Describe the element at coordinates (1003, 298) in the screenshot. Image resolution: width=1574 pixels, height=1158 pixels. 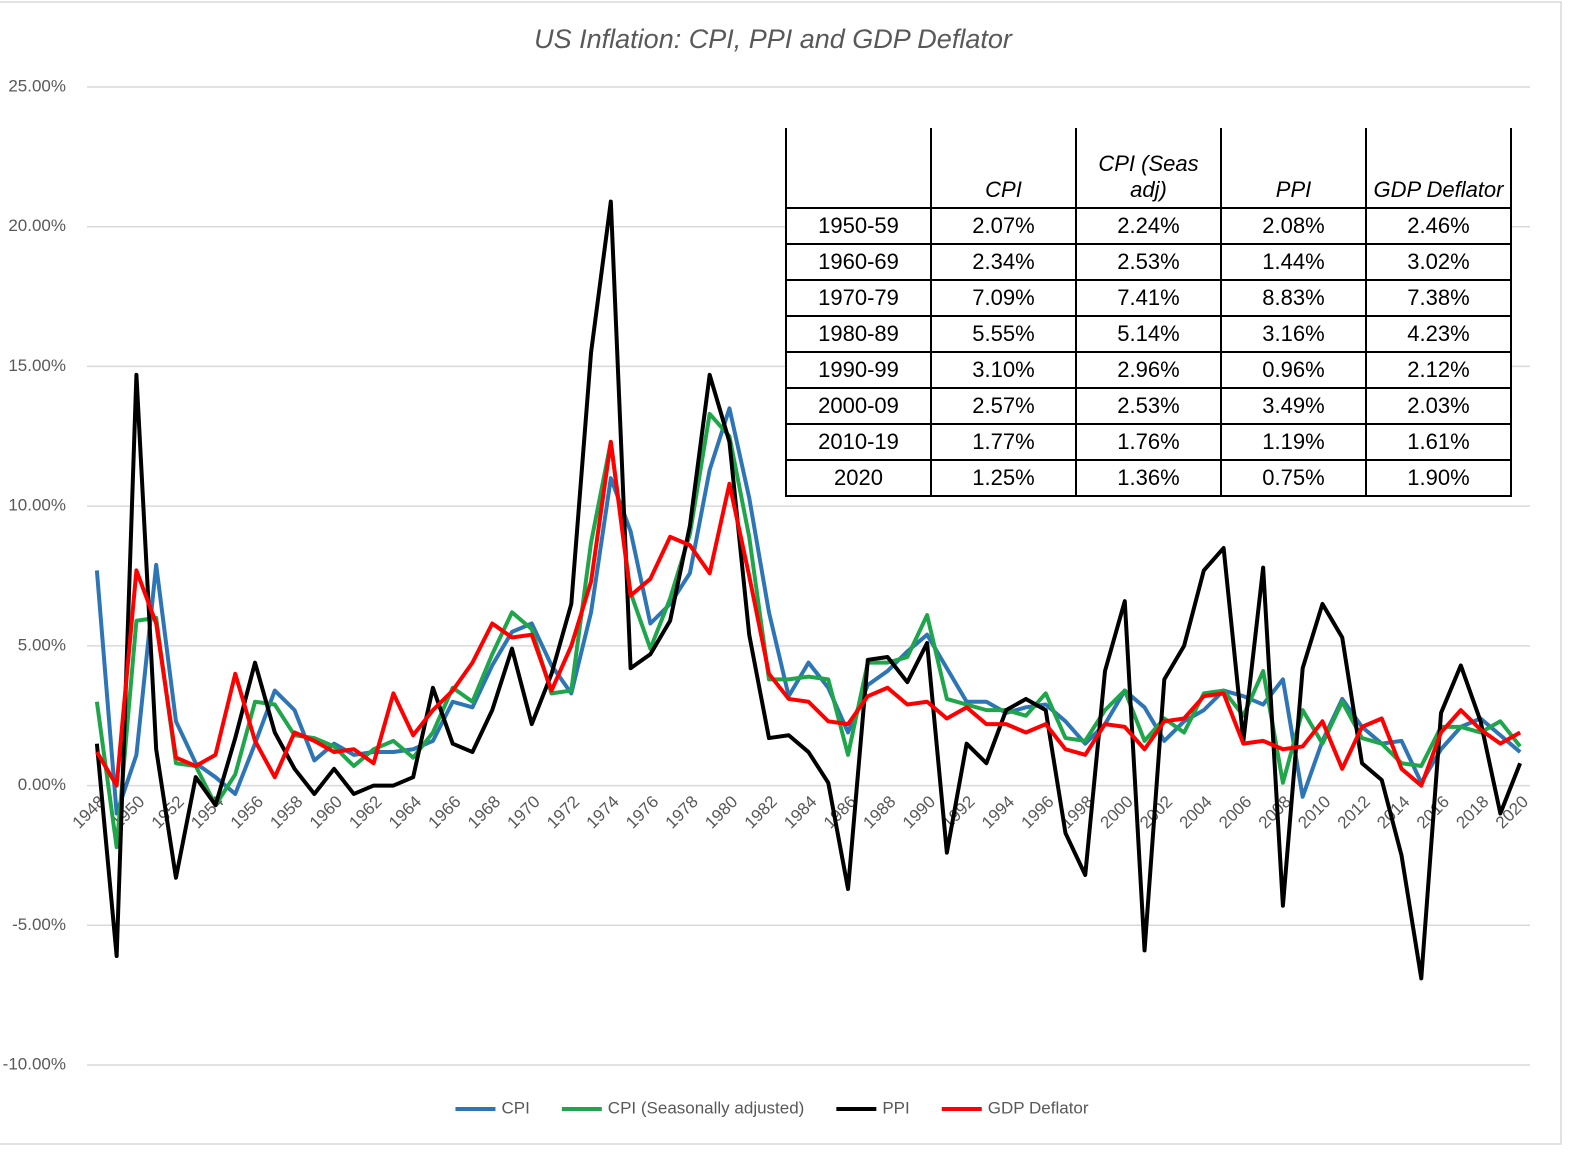
I see `table-cell: 7.09%` at that location.